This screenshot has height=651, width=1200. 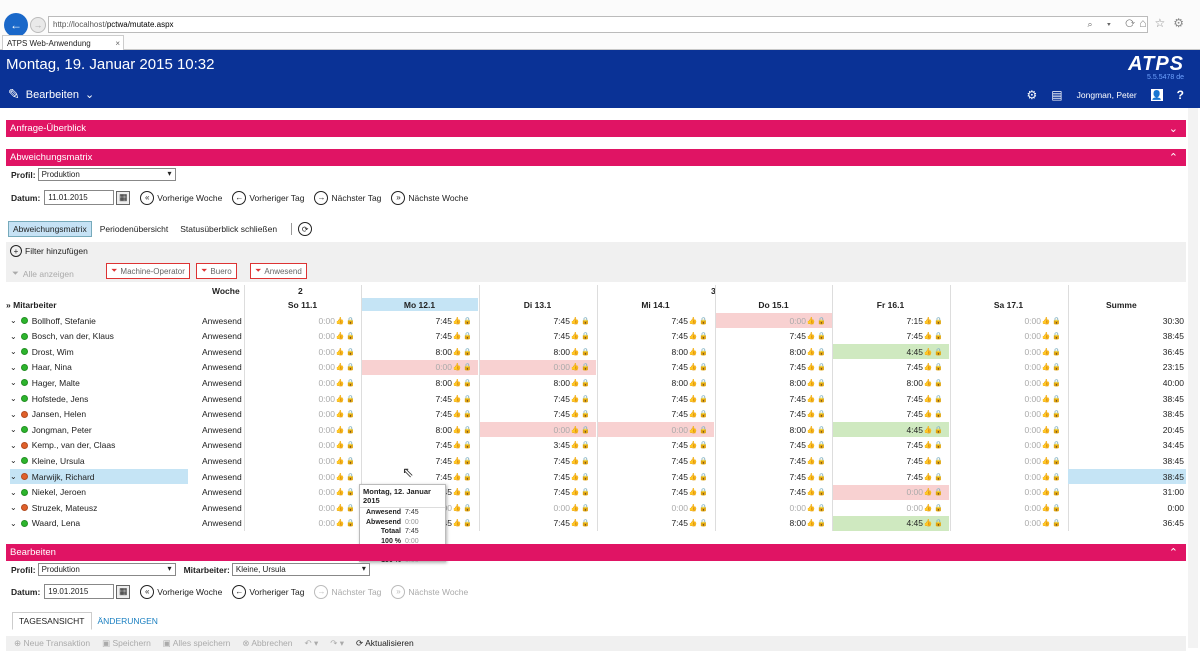 I want to click on back-button: ←, so click(x=16, y=25).